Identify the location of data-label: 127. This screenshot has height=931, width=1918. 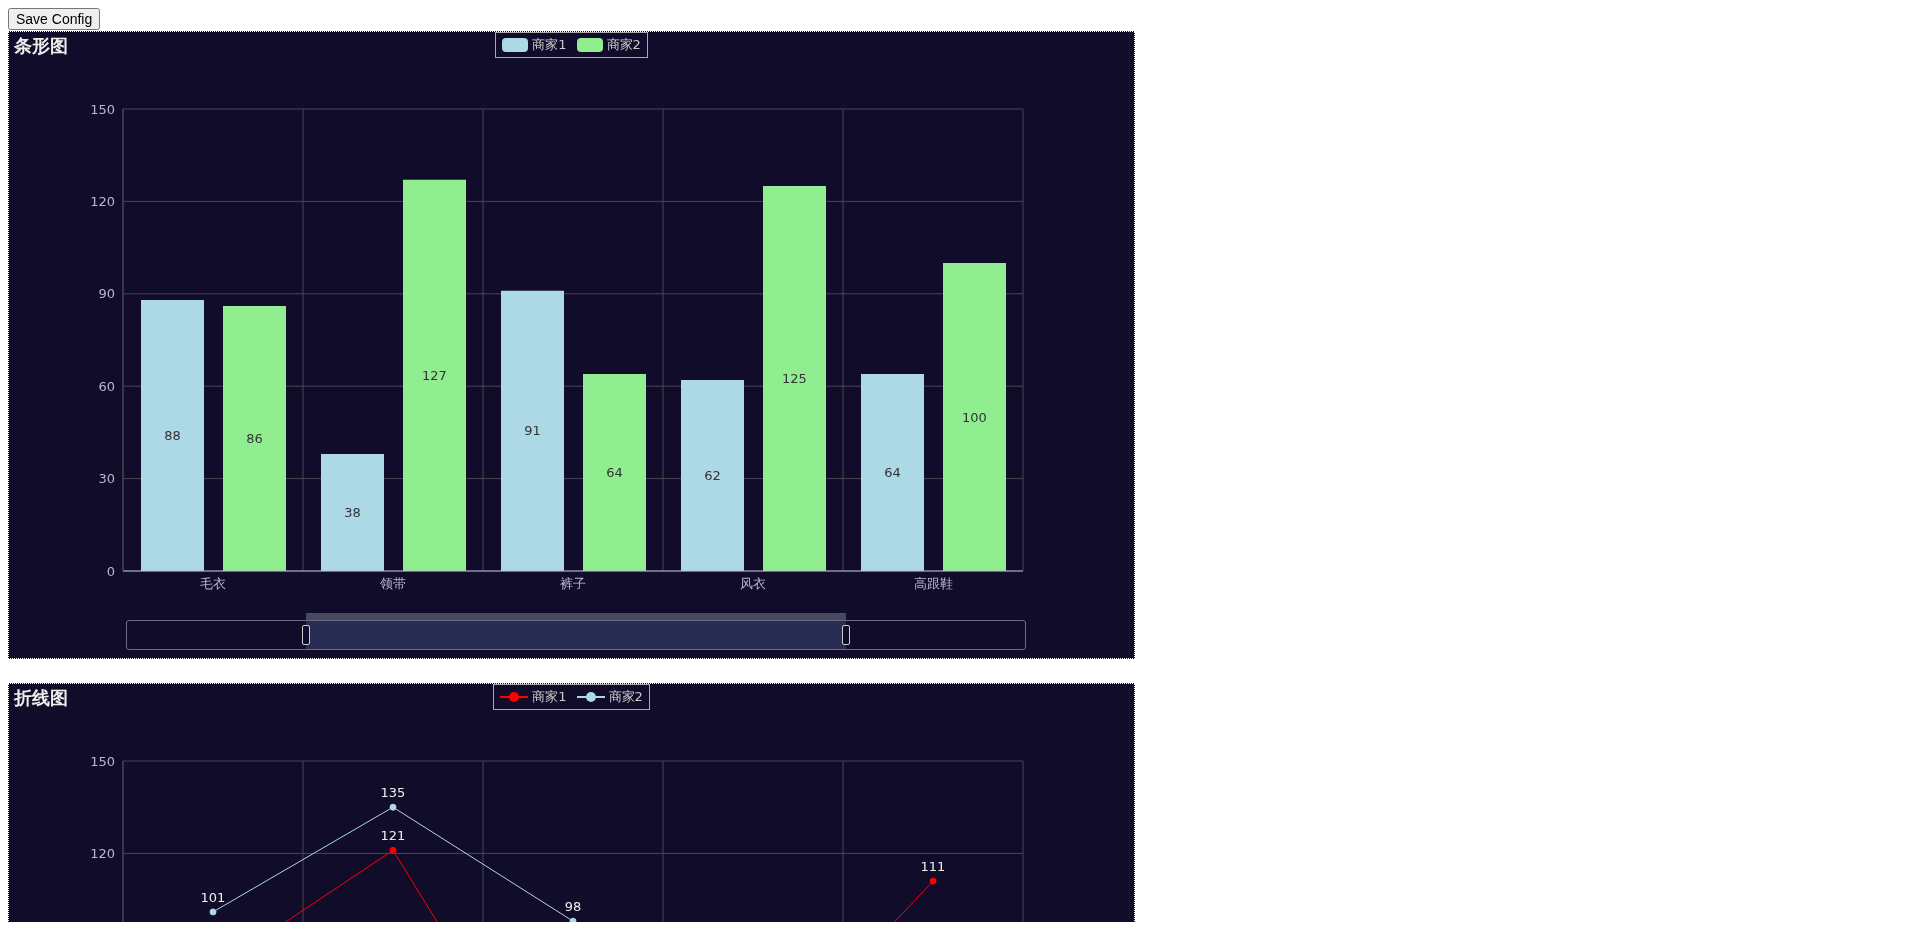
(434, 376).